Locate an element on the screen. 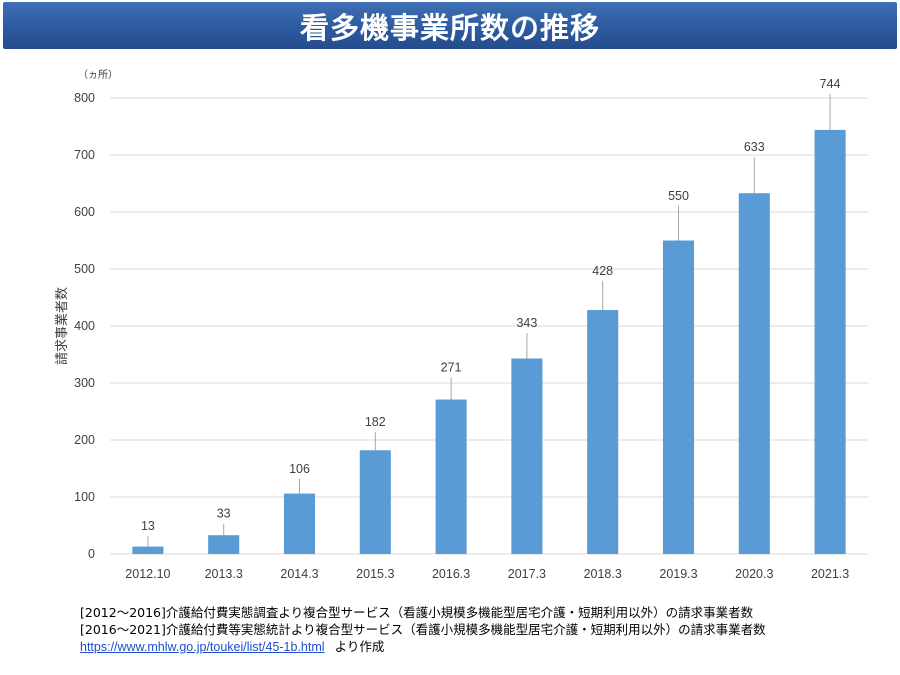  data-label: 182 is located at coordinates (375, 422).